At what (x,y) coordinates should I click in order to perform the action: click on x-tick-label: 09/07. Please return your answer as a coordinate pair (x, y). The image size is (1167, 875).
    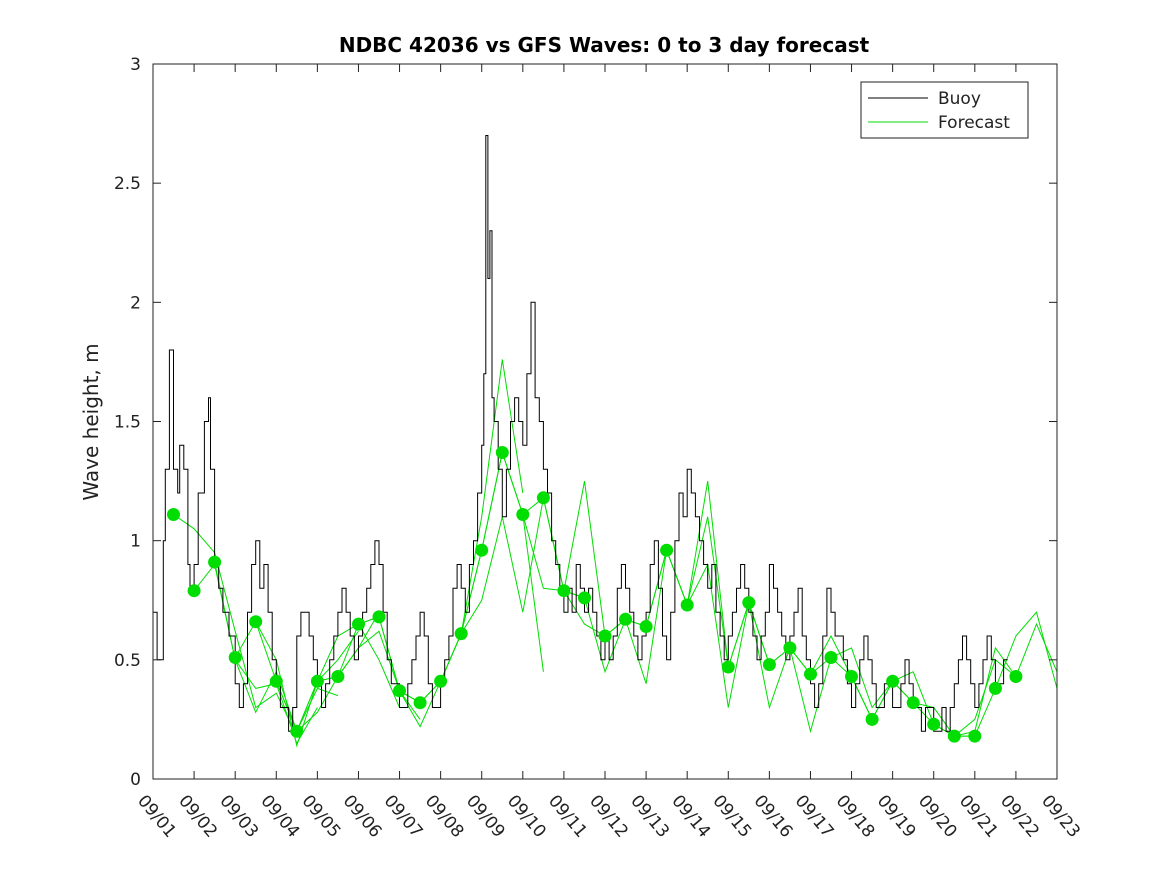
    Looking at the image, I should click on (403, 816).